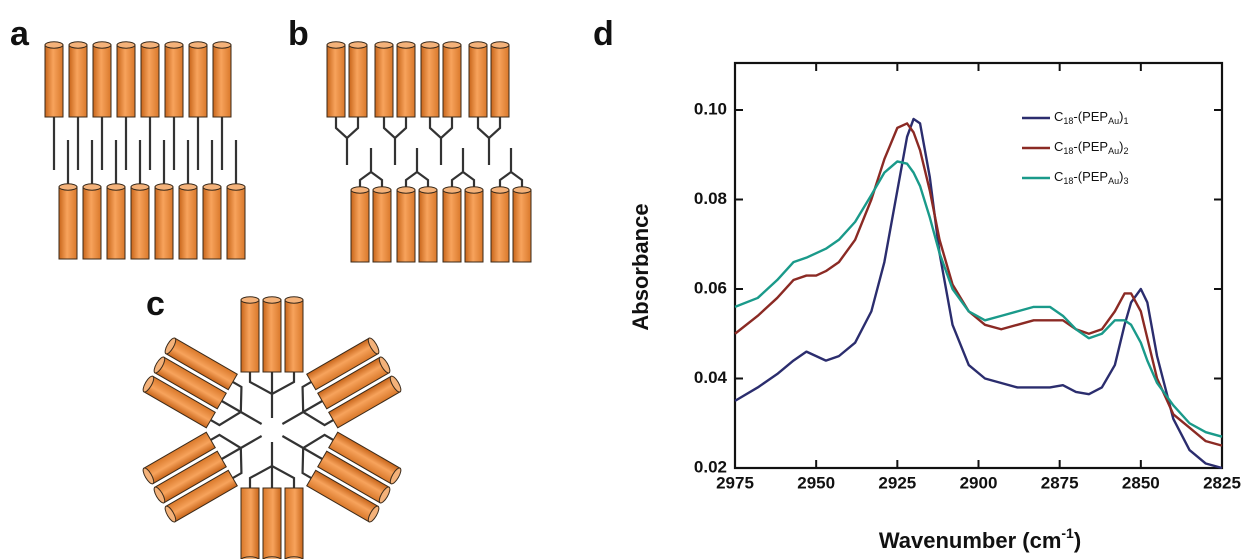 This screenshot has width=1256, height=559. Describe the element at coordinates (155, 304) in the screenshot. I see `panel-label: c` at that location.